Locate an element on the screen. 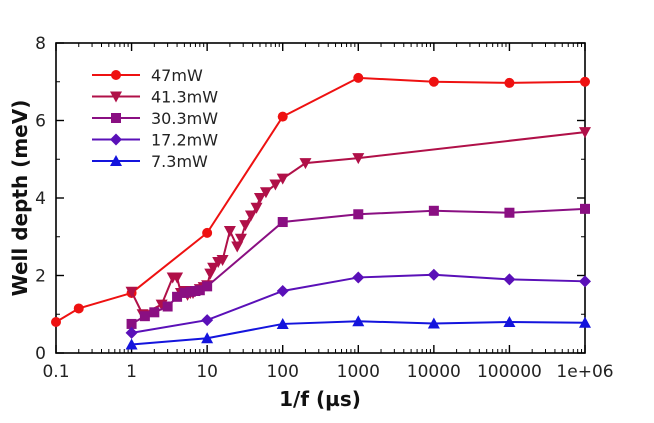 Image resolution: width=654 pixels, height=423 pixels. y-tick-label: 4 is located at coordinates (40, 199).